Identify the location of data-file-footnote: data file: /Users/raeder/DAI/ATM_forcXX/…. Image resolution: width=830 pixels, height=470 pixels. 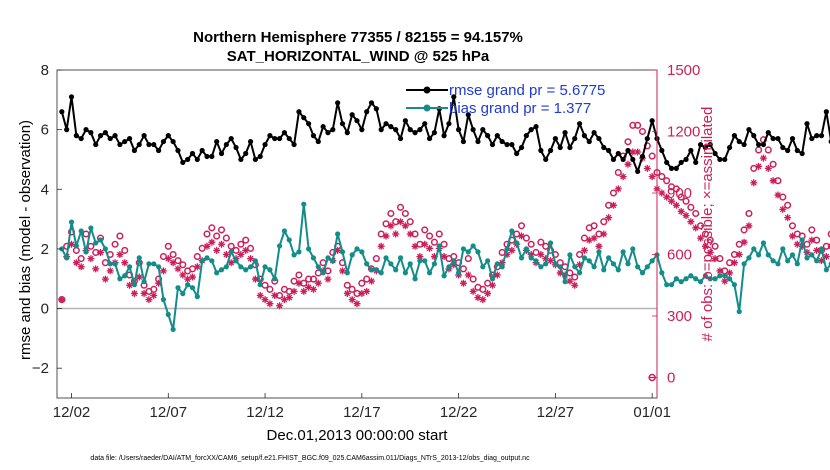
(310, 458).